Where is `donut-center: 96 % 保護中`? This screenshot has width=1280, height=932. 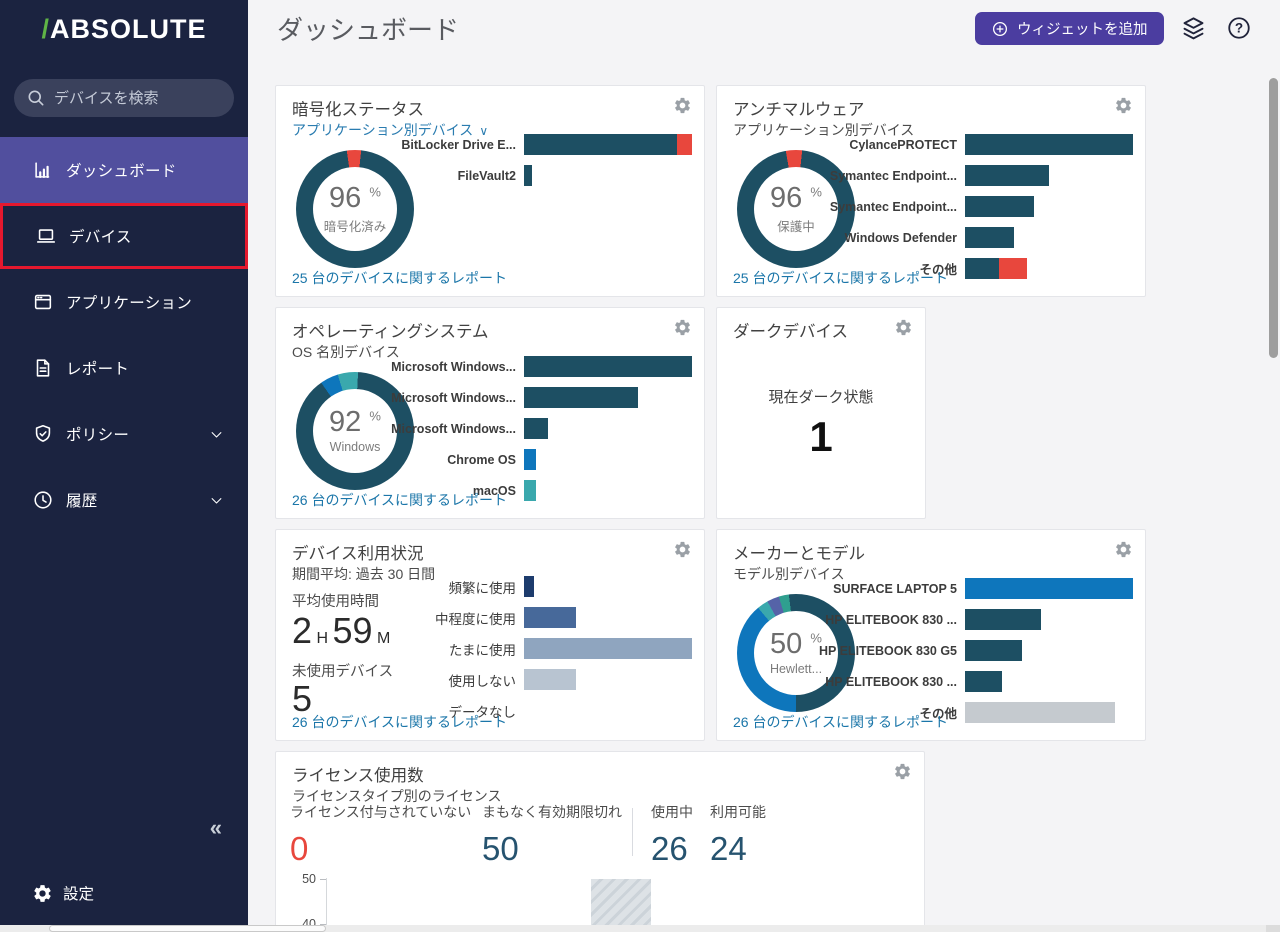
donut-center: 96 % 保護中 is located at coordinates (796, 209).